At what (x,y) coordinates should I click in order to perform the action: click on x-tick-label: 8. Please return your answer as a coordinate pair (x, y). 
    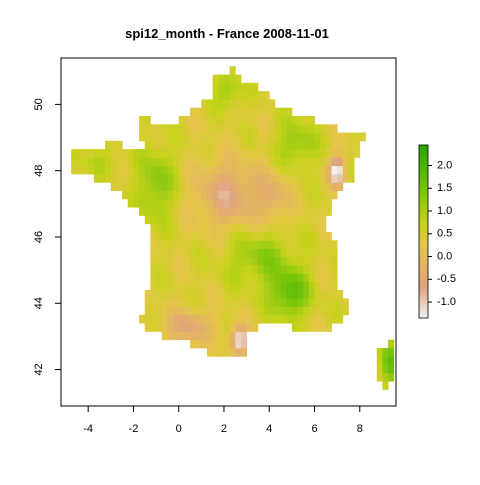
    Looking at the image, I should click on (360, 429).